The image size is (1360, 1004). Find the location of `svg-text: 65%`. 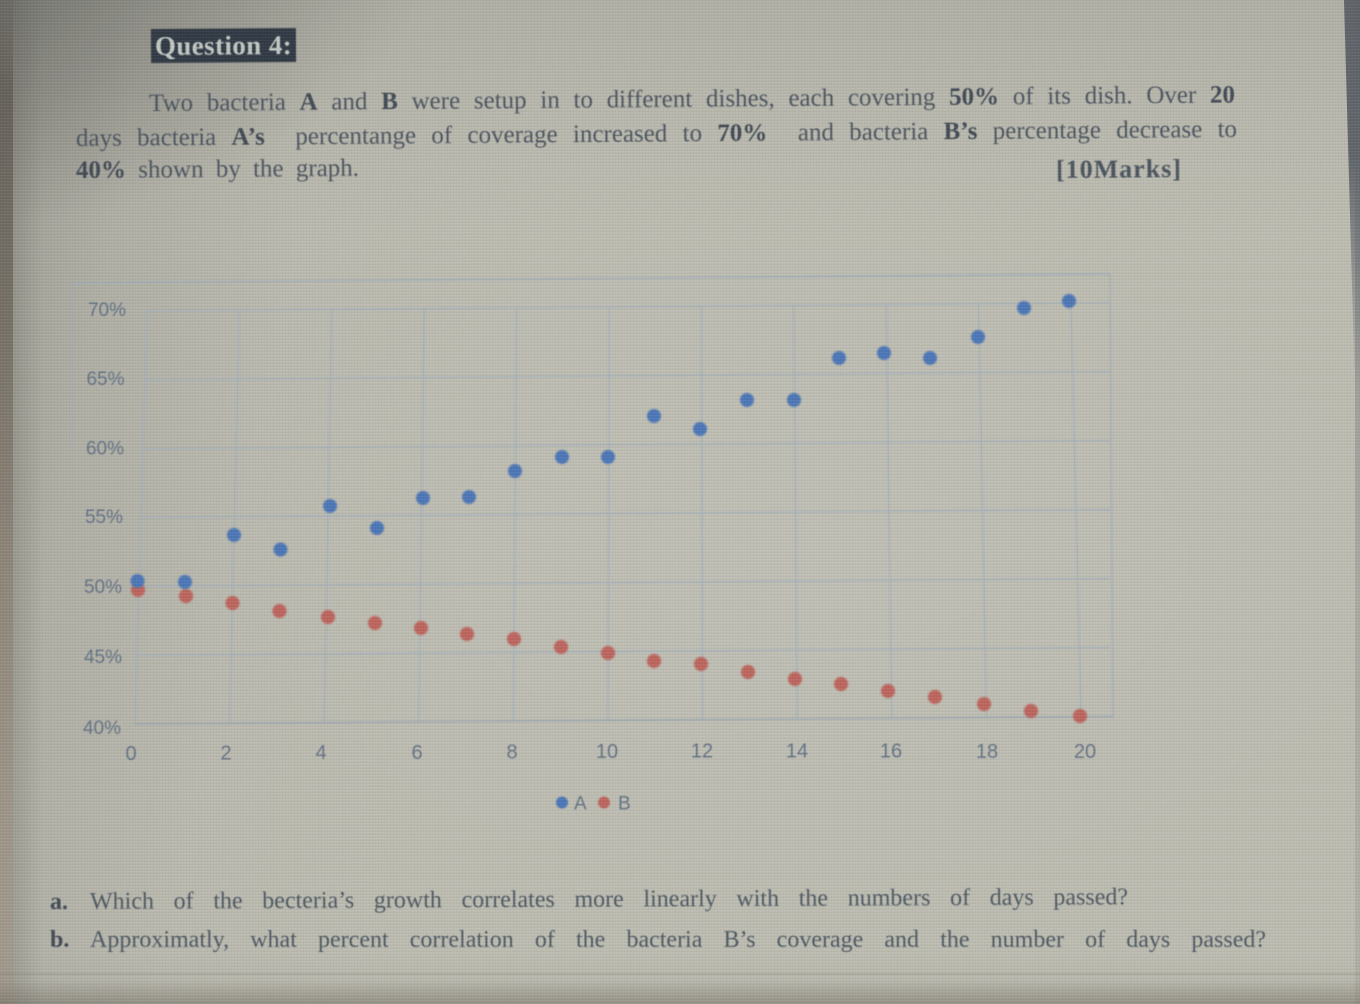

svg-text: 65% is located at coordinates (105, 379).